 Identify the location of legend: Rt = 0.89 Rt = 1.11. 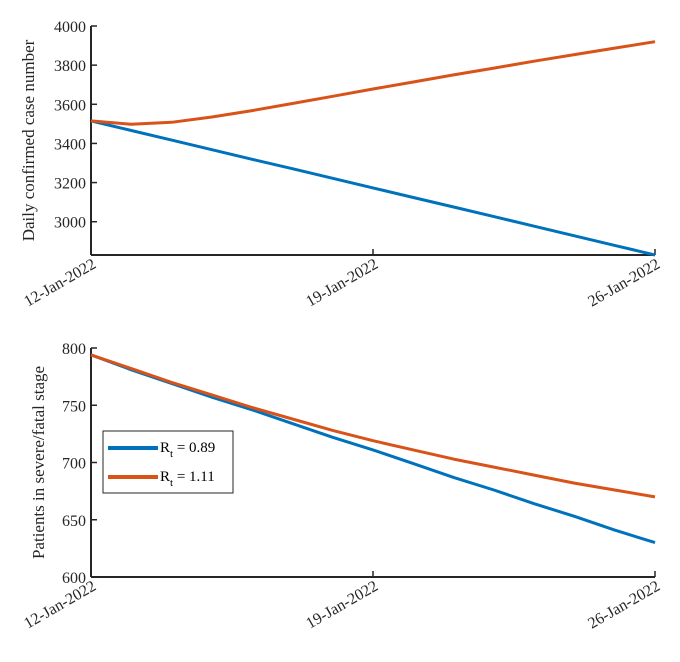
(168, 462).